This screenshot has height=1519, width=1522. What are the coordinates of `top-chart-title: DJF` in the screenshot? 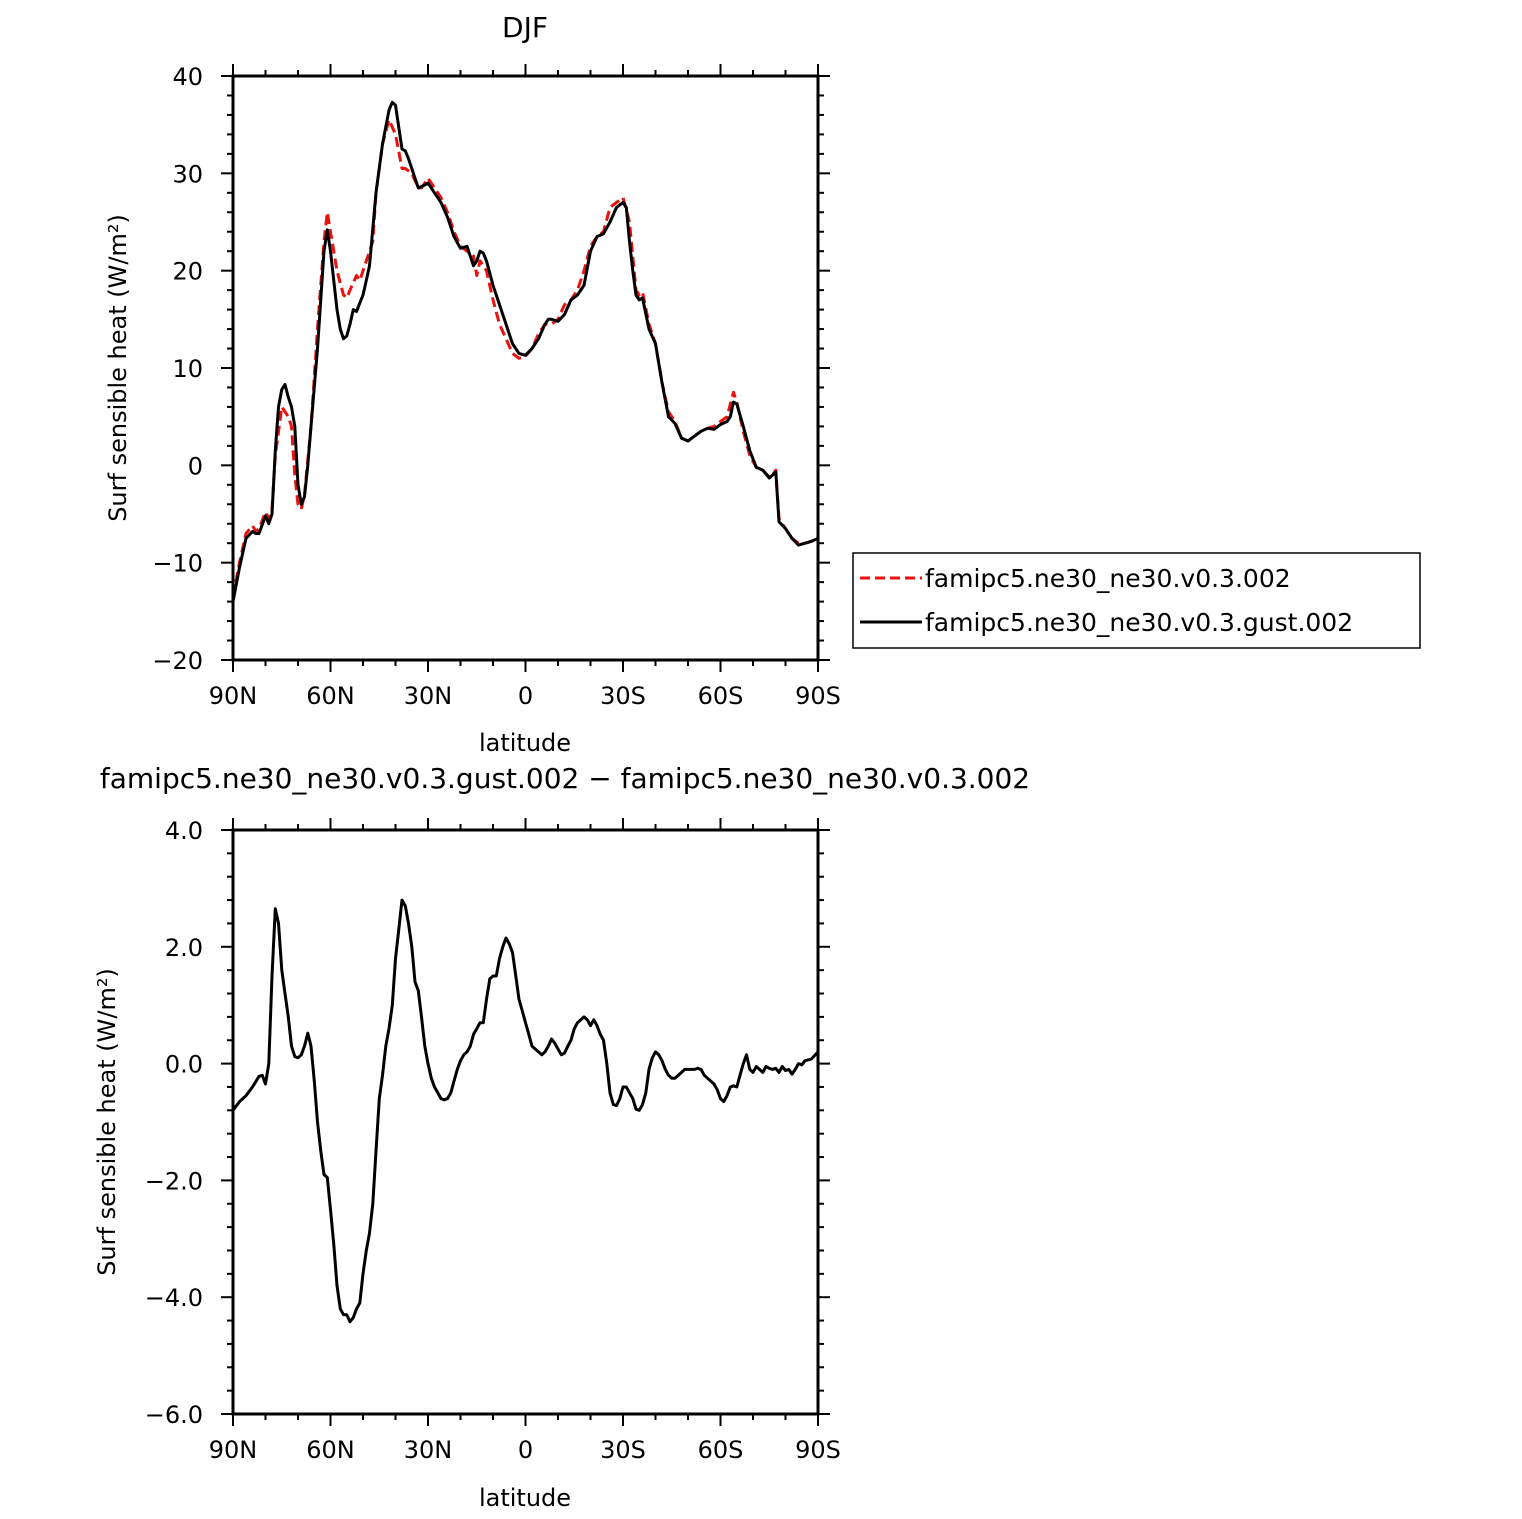 It's located at (525, 27).